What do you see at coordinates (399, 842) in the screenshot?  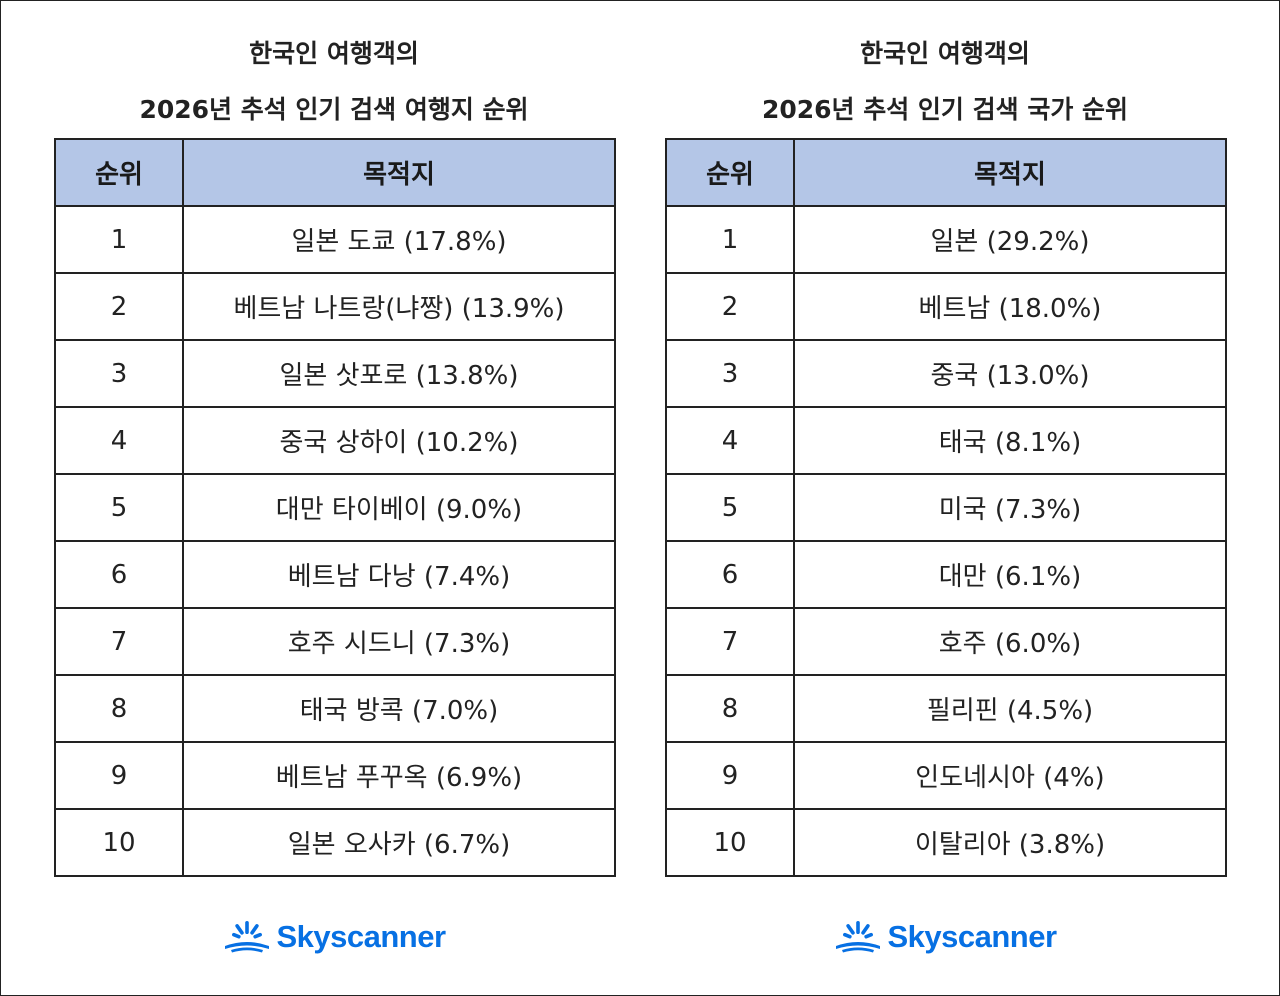 I see `destination-cell: 일본 오사카 (6.7%)` at bounding box center [399, 842].